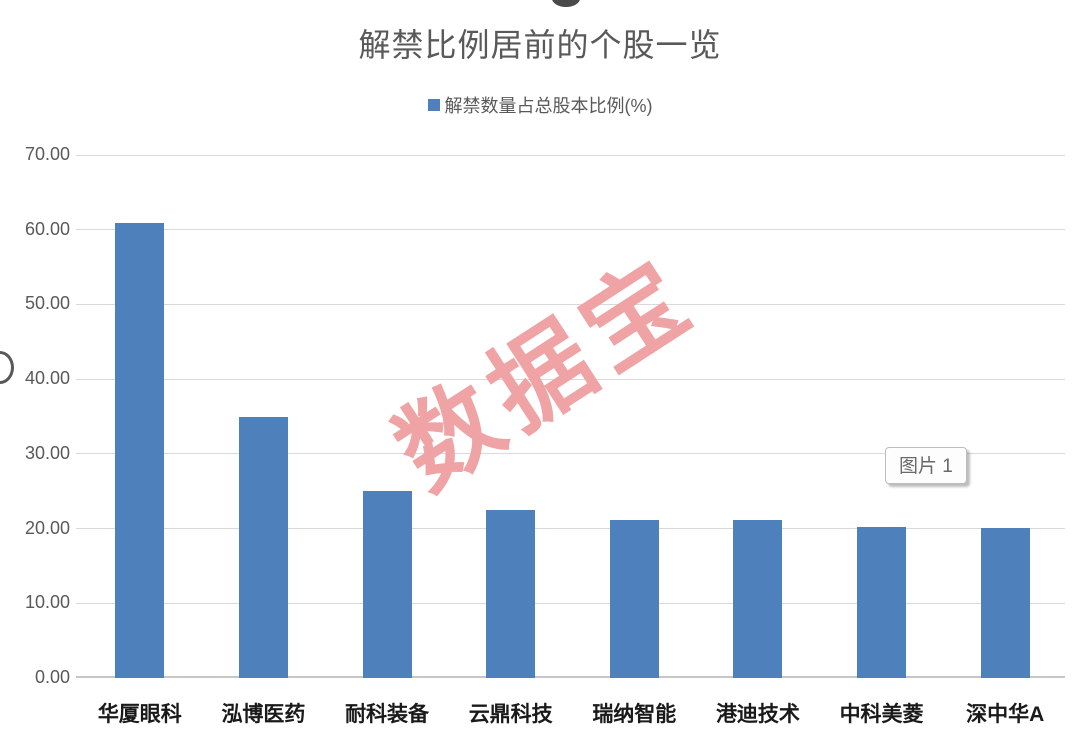 This screenshot has width=1080, height=735. What do you see at coordinates (634, 598) in the screenshot?
I see `bar-瑞纳智能` at bounding box center [634, 598].